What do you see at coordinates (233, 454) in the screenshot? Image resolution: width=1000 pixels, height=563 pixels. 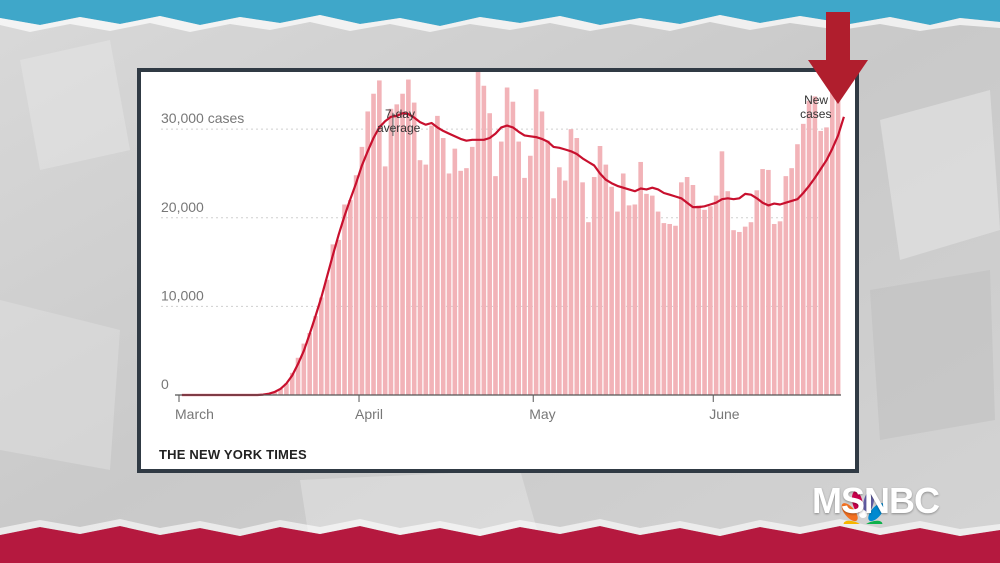 I see `source-label: THE NEW YORK TIMES` at bounding box center [233, 454].